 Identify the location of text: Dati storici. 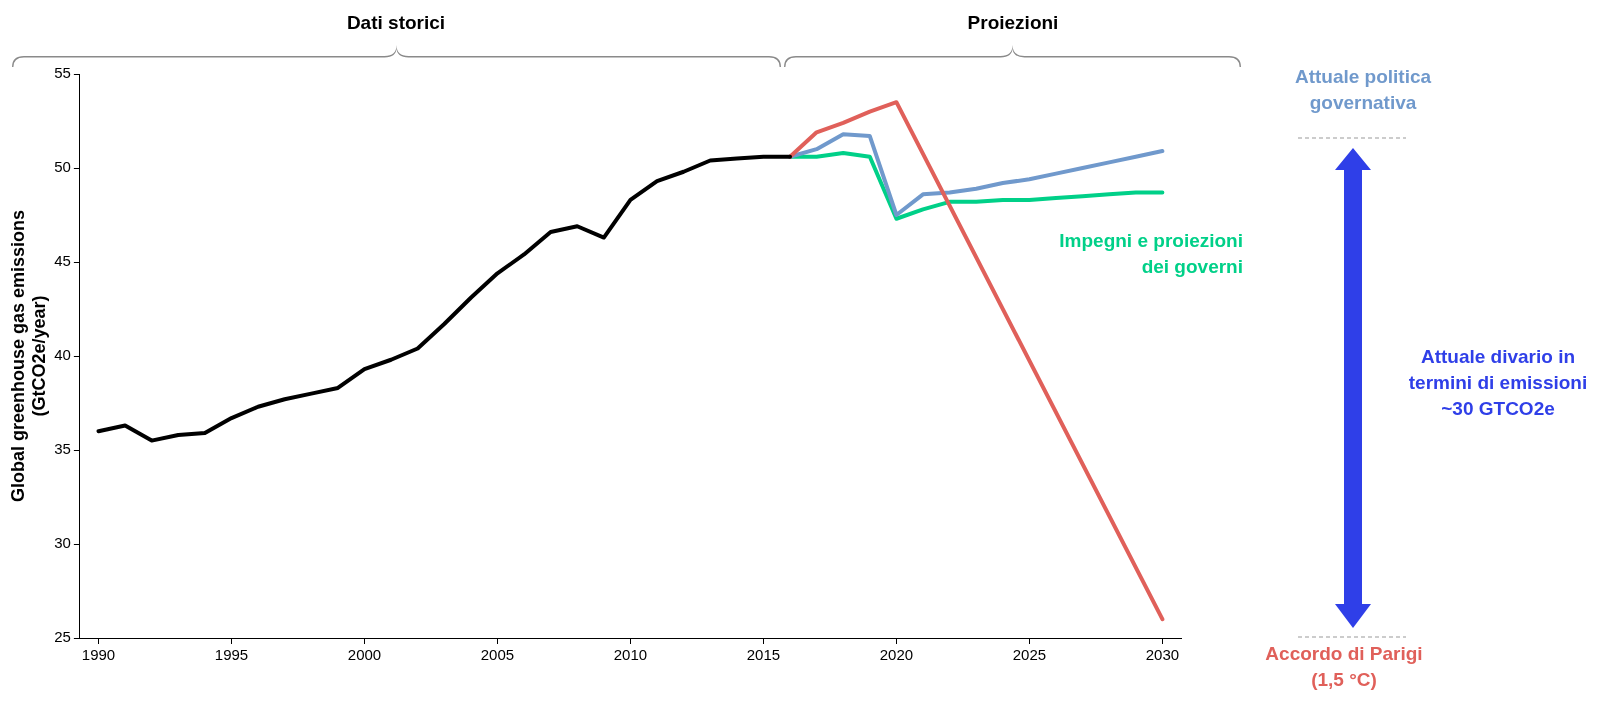
(396, 23).